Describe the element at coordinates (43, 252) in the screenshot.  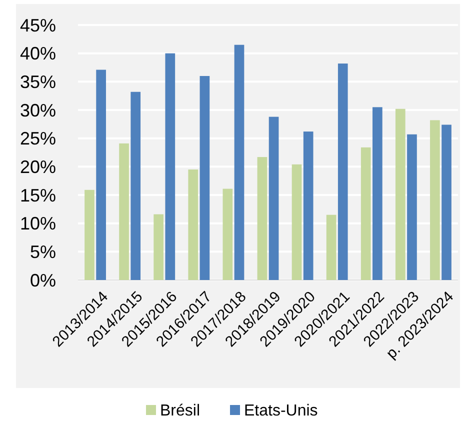
I see `y-tick-label: 5%` at that location.